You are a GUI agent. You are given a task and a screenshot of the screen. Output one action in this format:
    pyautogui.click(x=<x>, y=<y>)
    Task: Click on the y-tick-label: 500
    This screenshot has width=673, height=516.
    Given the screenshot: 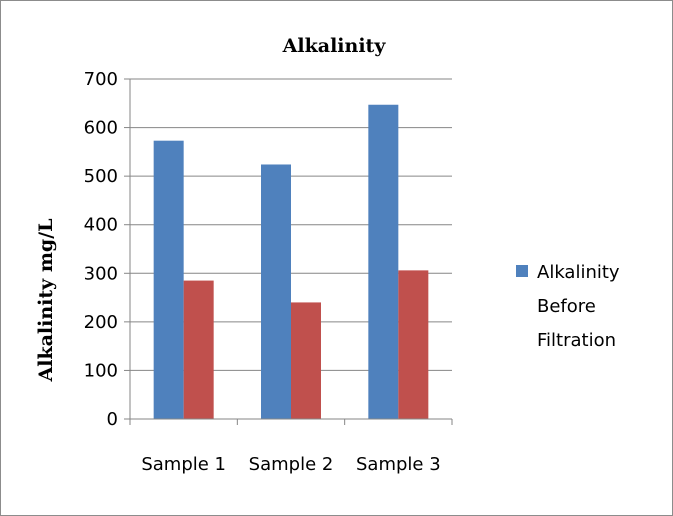 What is the action you would take?
    pyautogui.click(x=101, y=176)
    